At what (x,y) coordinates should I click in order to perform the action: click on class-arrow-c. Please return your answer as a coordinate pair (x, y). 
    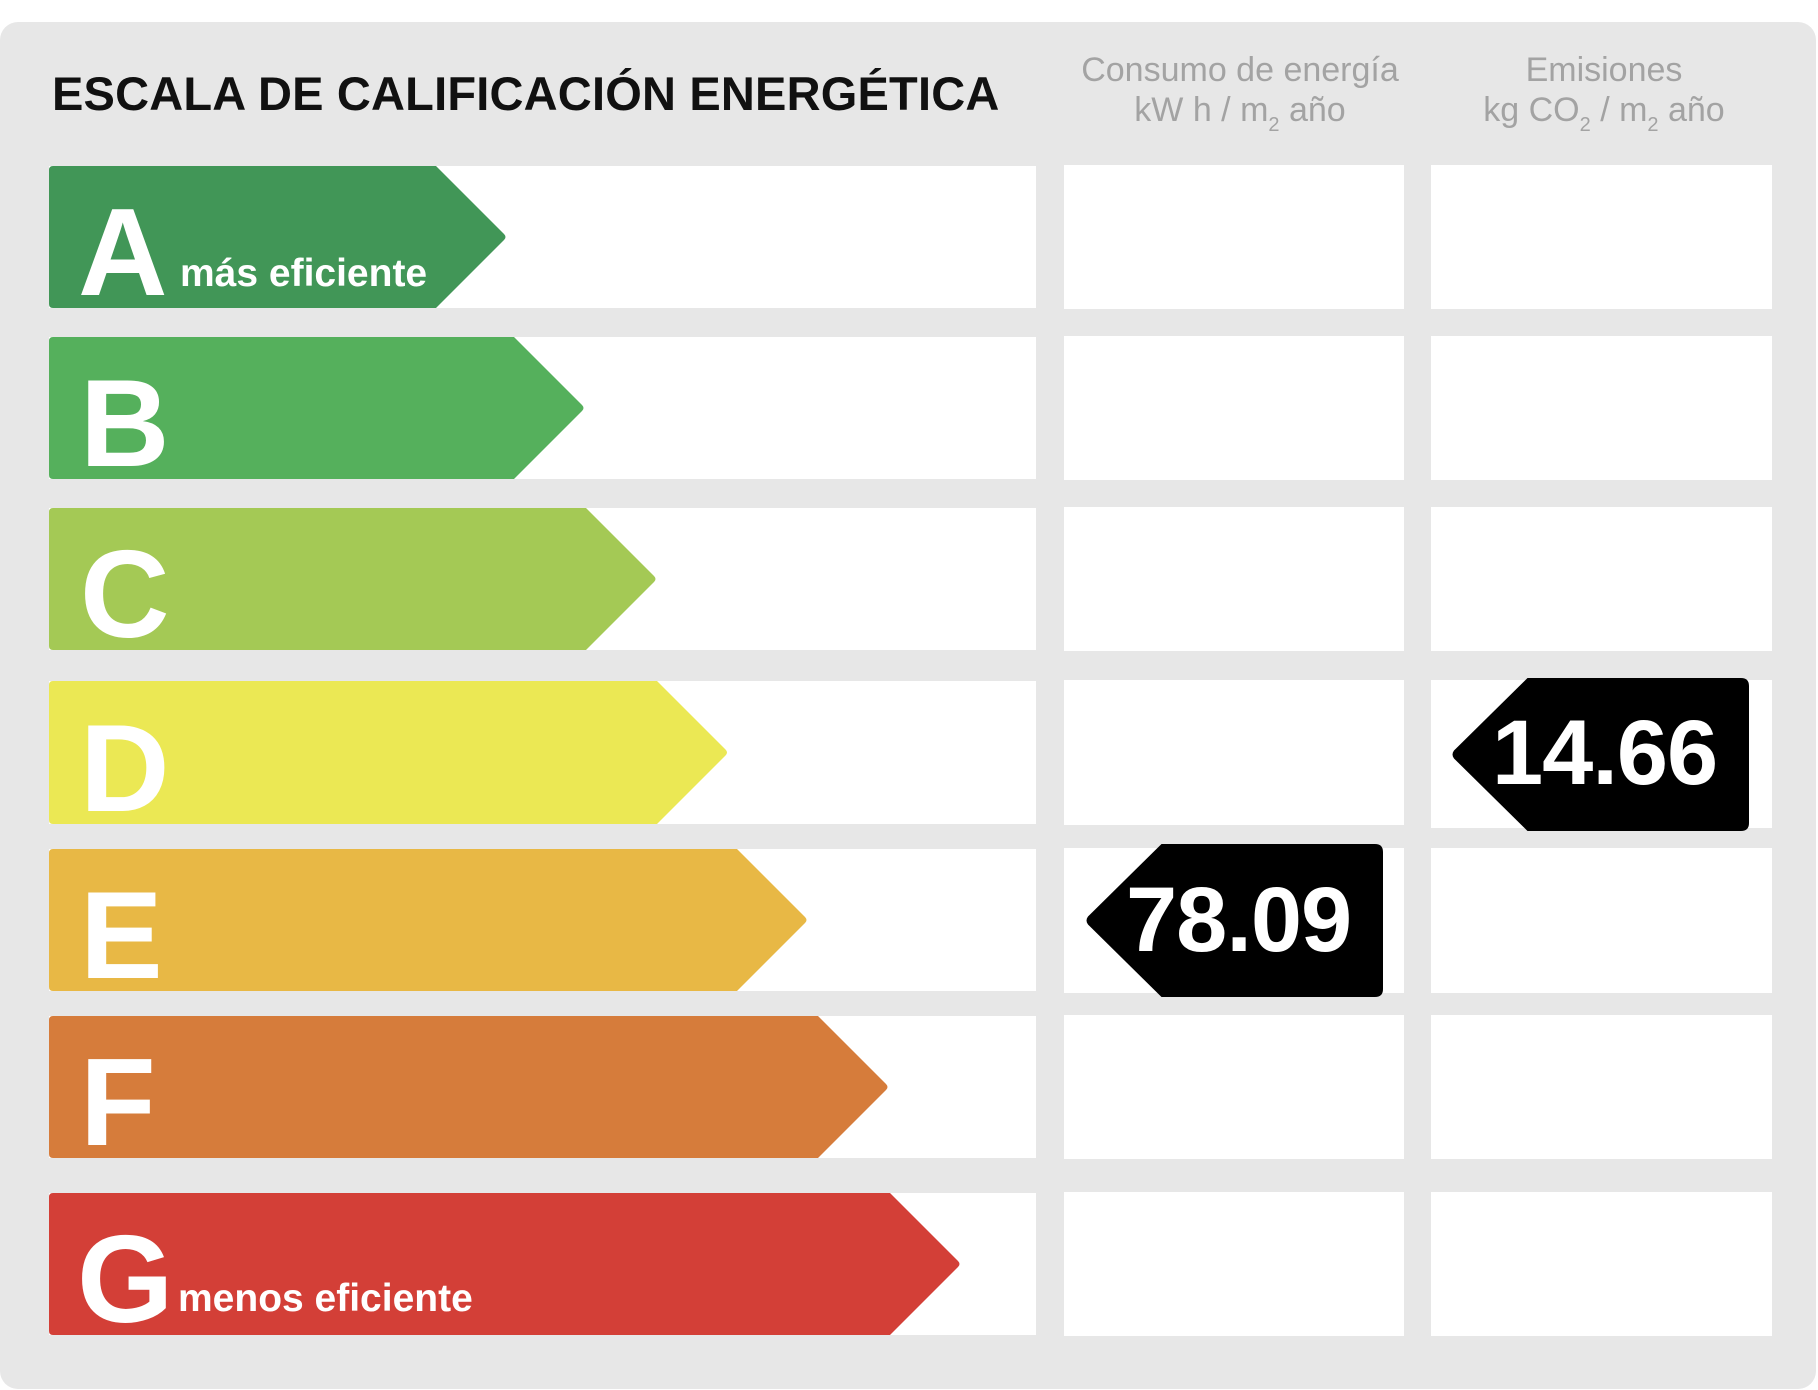
    Looking at the image, I should click on (352, 579).